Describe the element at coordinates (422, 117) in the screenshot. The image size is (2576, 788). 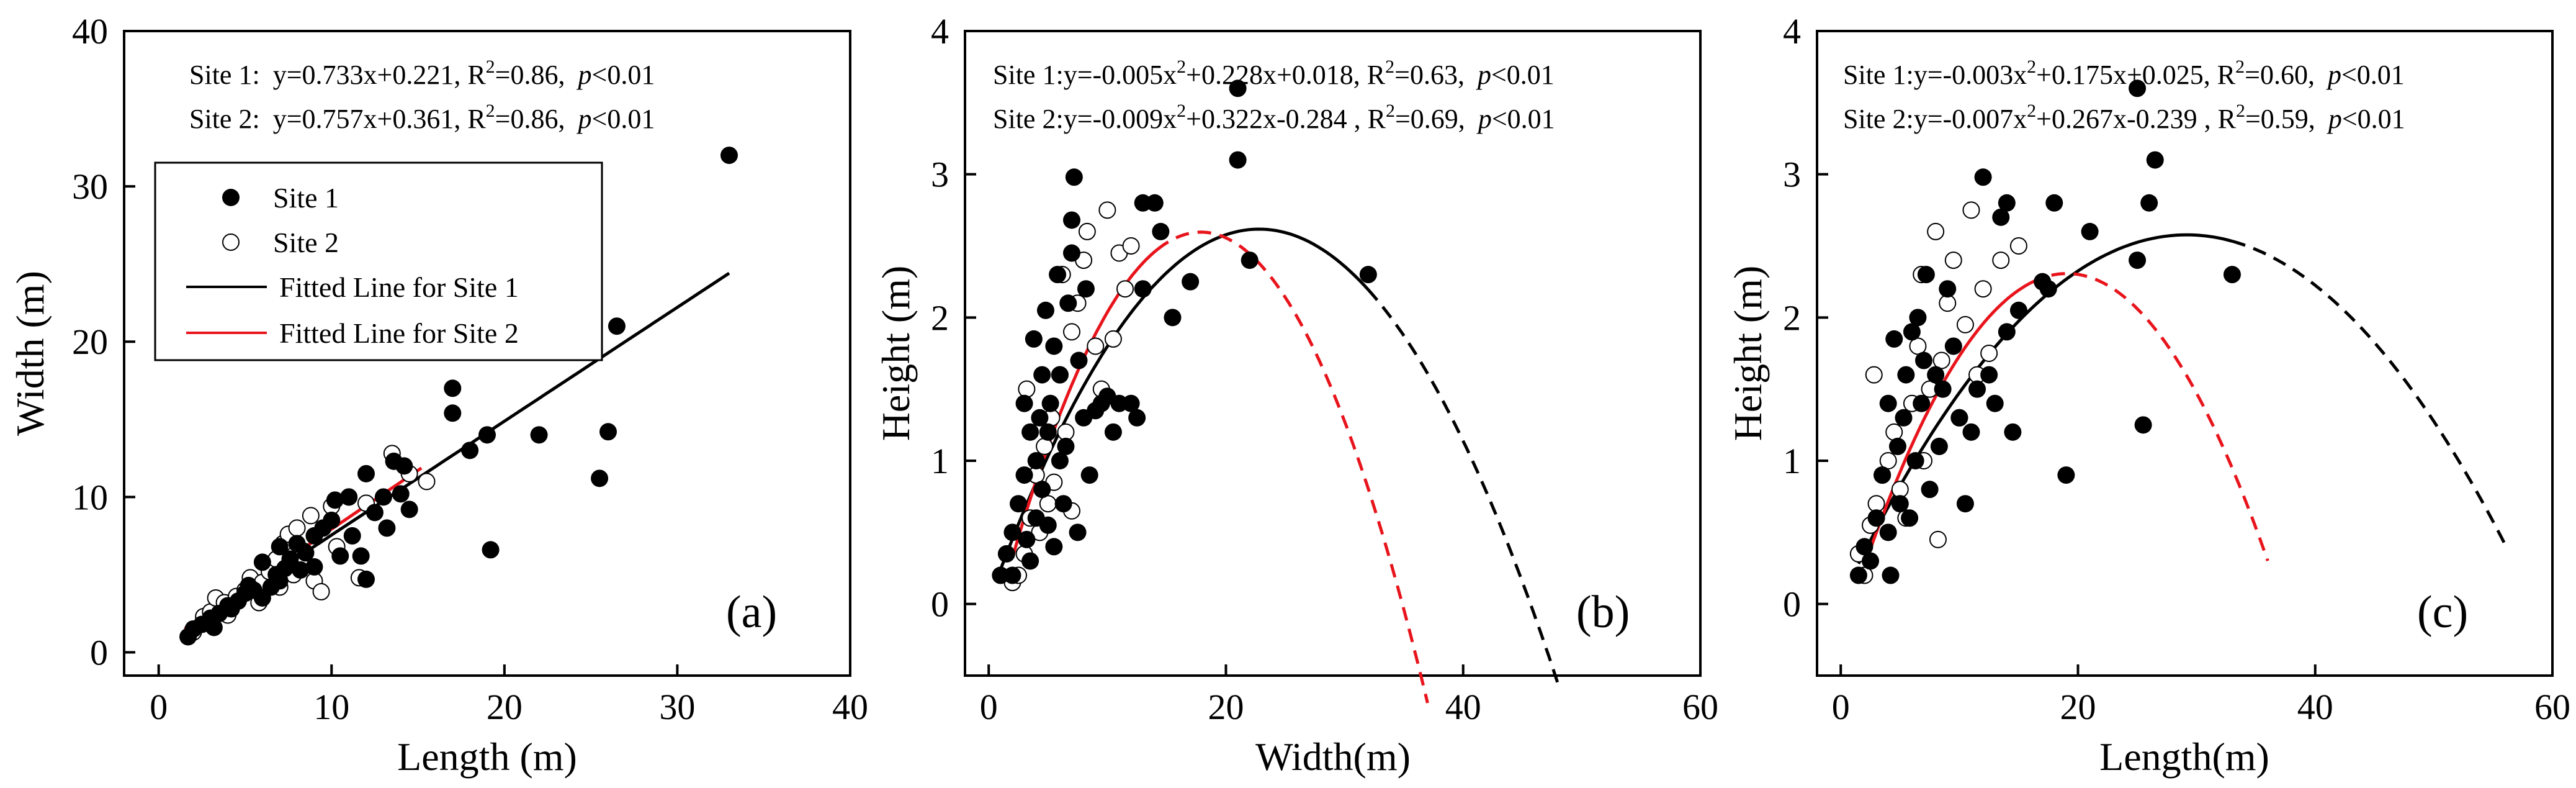
I see `equation-a-site2: Site 2: y=0.757x+0.361, R2=0.86, p<0.01` at that location.